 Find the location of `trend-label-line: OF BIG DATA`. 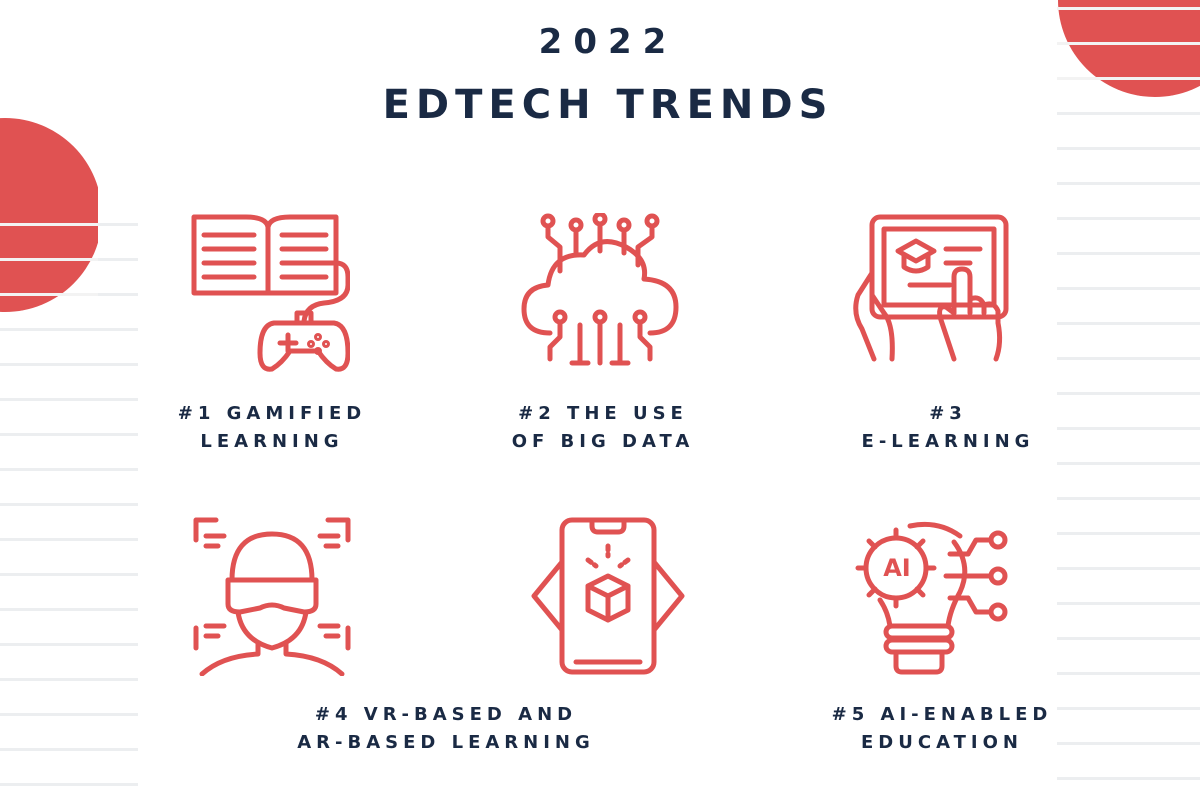

trend-label-line: OF BIG DATA is located at coordinates (603, 441).